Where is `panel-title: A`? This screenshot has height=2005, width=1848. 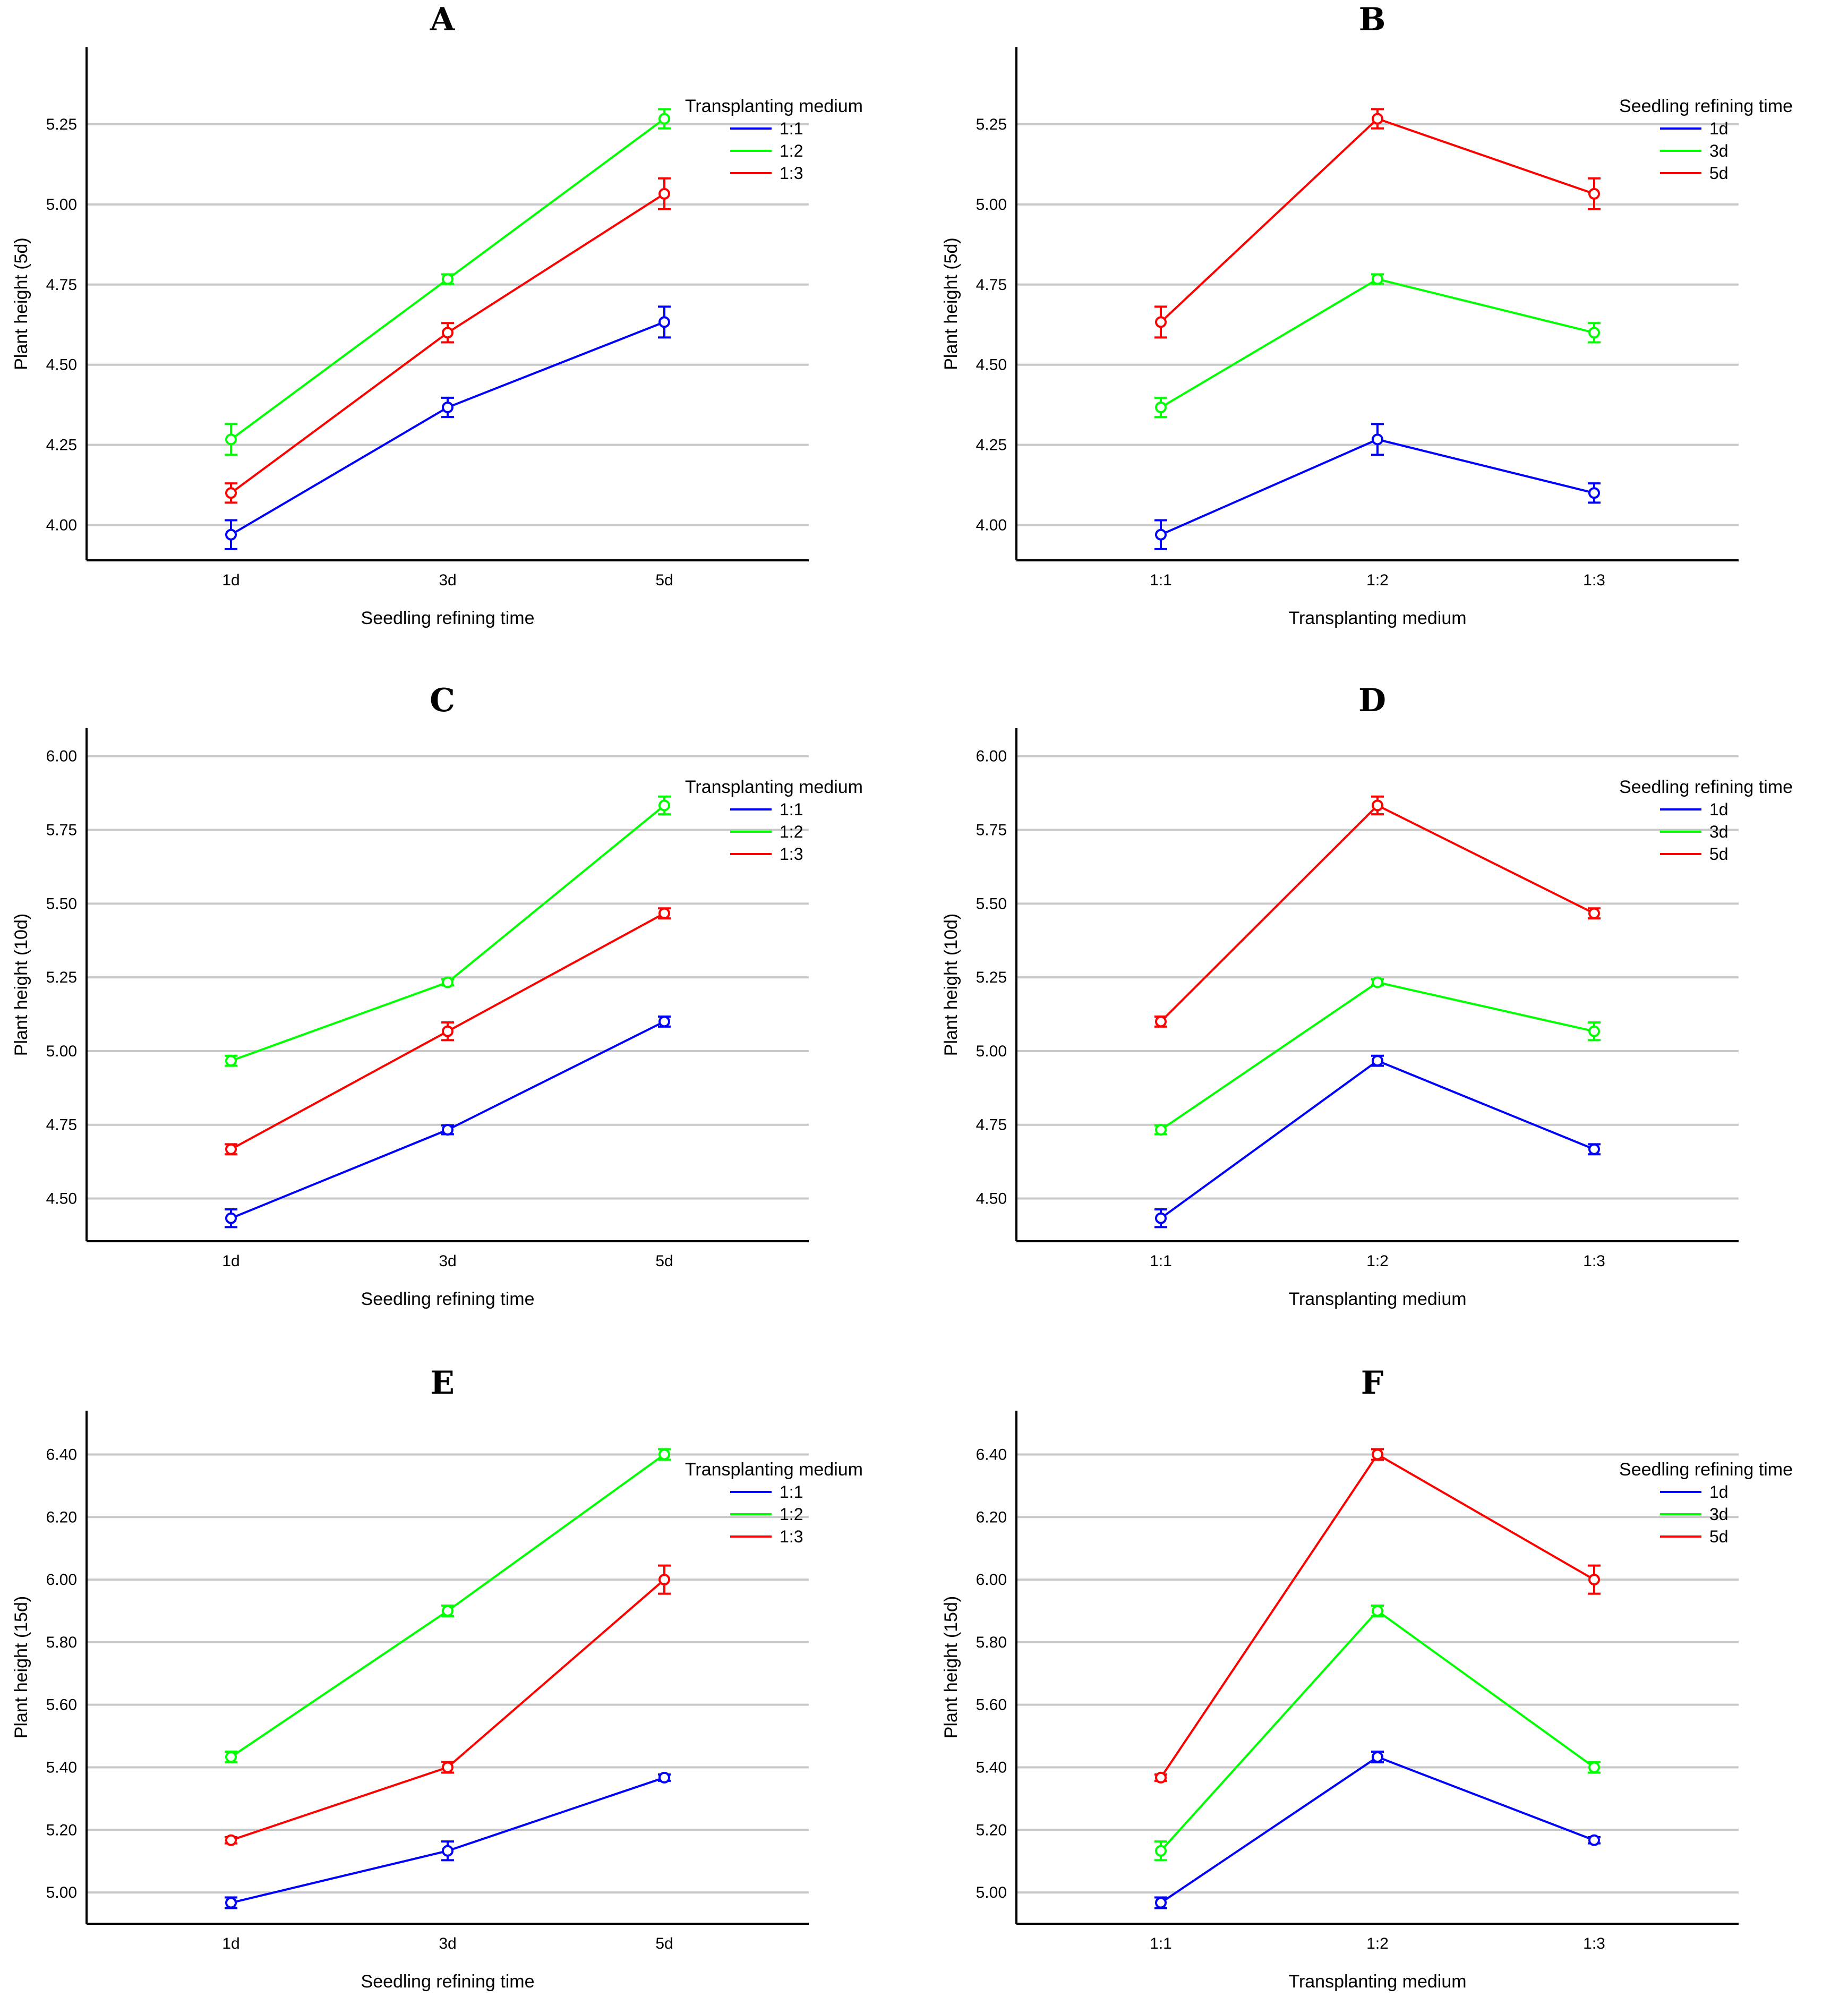
panel-title: A is located at coordinates (443, 19).